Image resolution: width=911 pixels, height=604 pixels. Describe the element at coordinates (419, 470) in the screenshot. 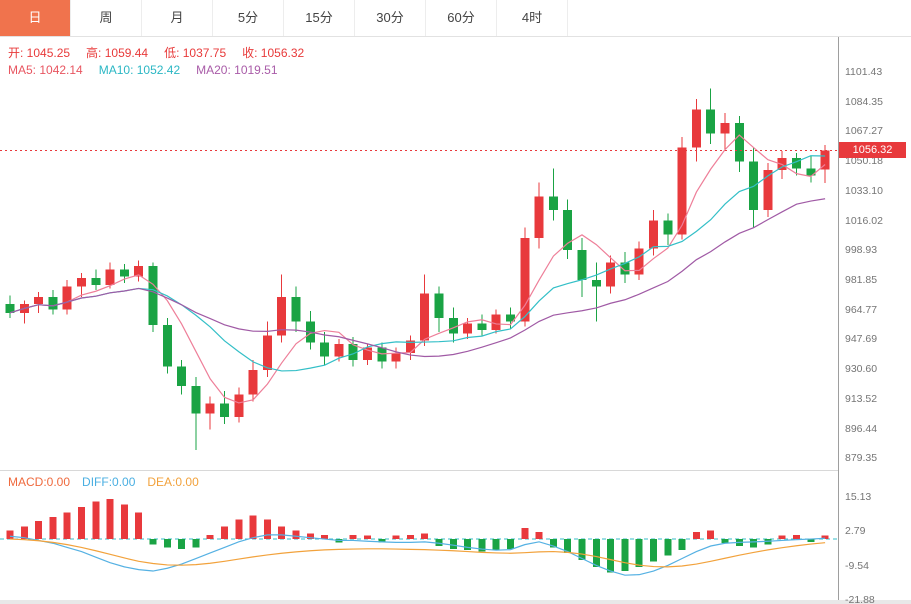

I see `pane-divider` at that location.